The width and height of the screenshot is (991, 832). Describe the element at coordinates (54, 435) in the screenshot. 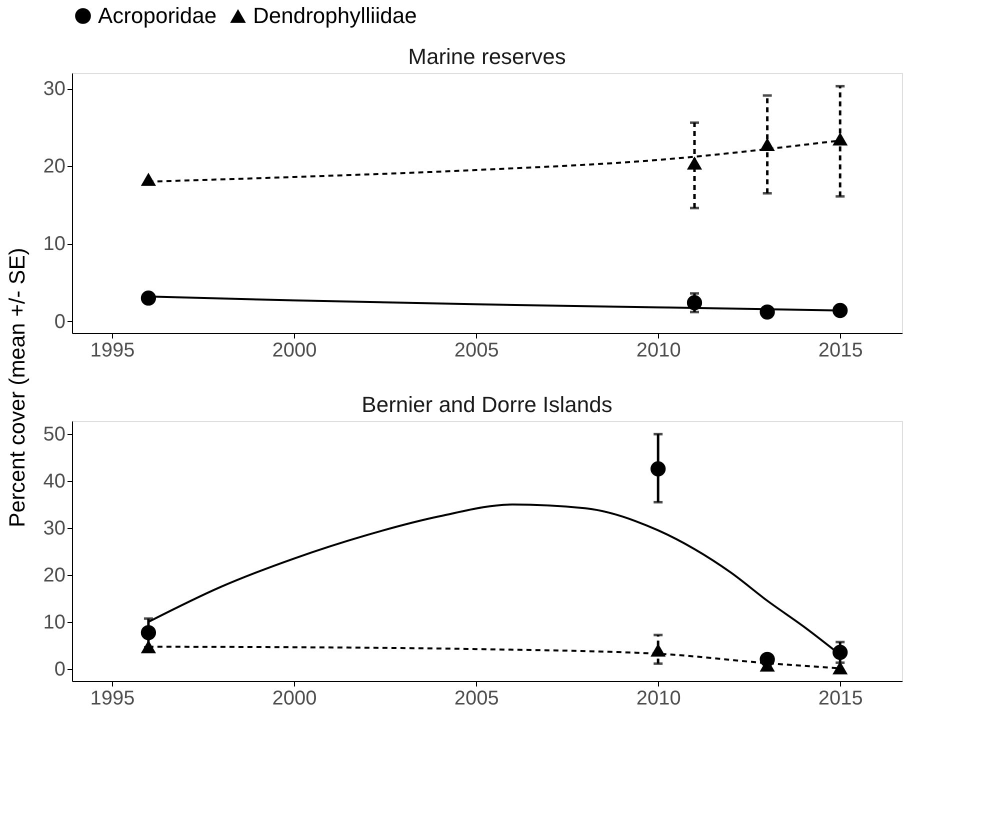

I see `y-tick-label: 50` at that location.